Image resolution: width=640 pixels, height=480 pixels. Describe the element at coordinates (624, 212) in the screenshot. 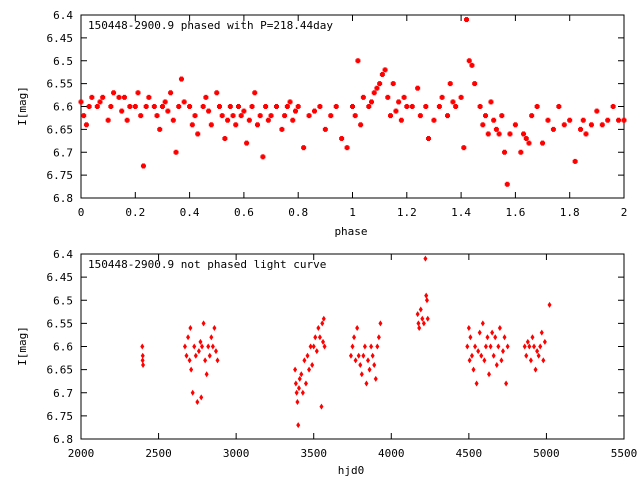

I see `x-tick-label: 2` at that location.